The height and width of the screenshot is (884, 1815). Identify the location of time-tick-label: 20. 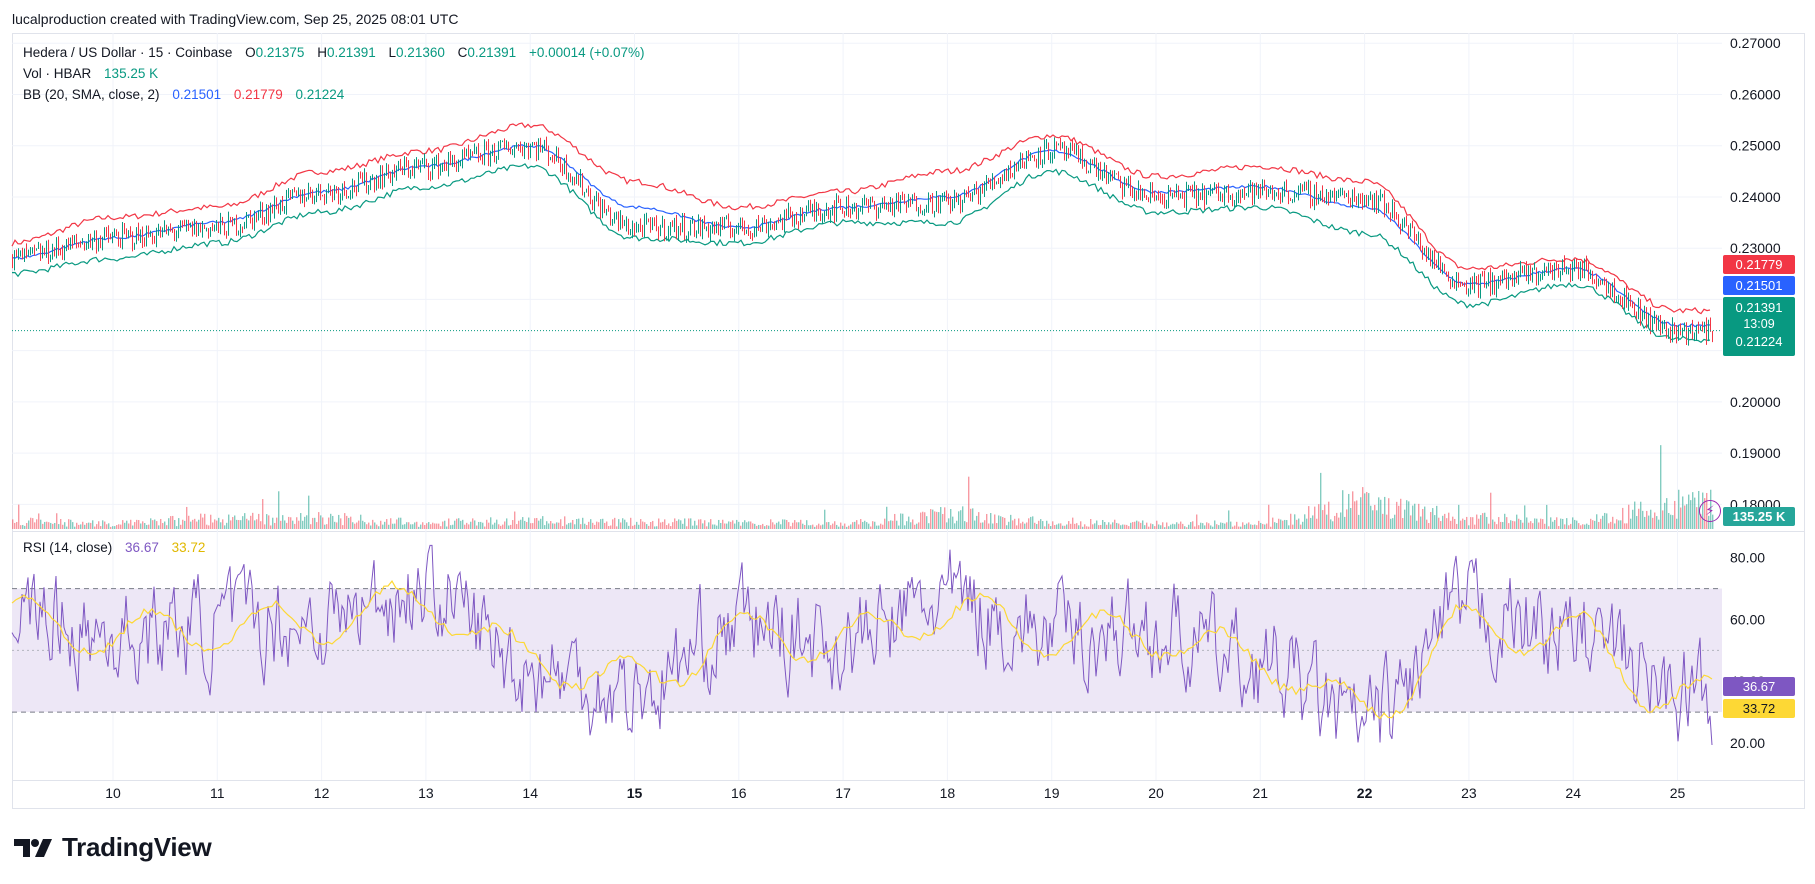
(1156, 793).